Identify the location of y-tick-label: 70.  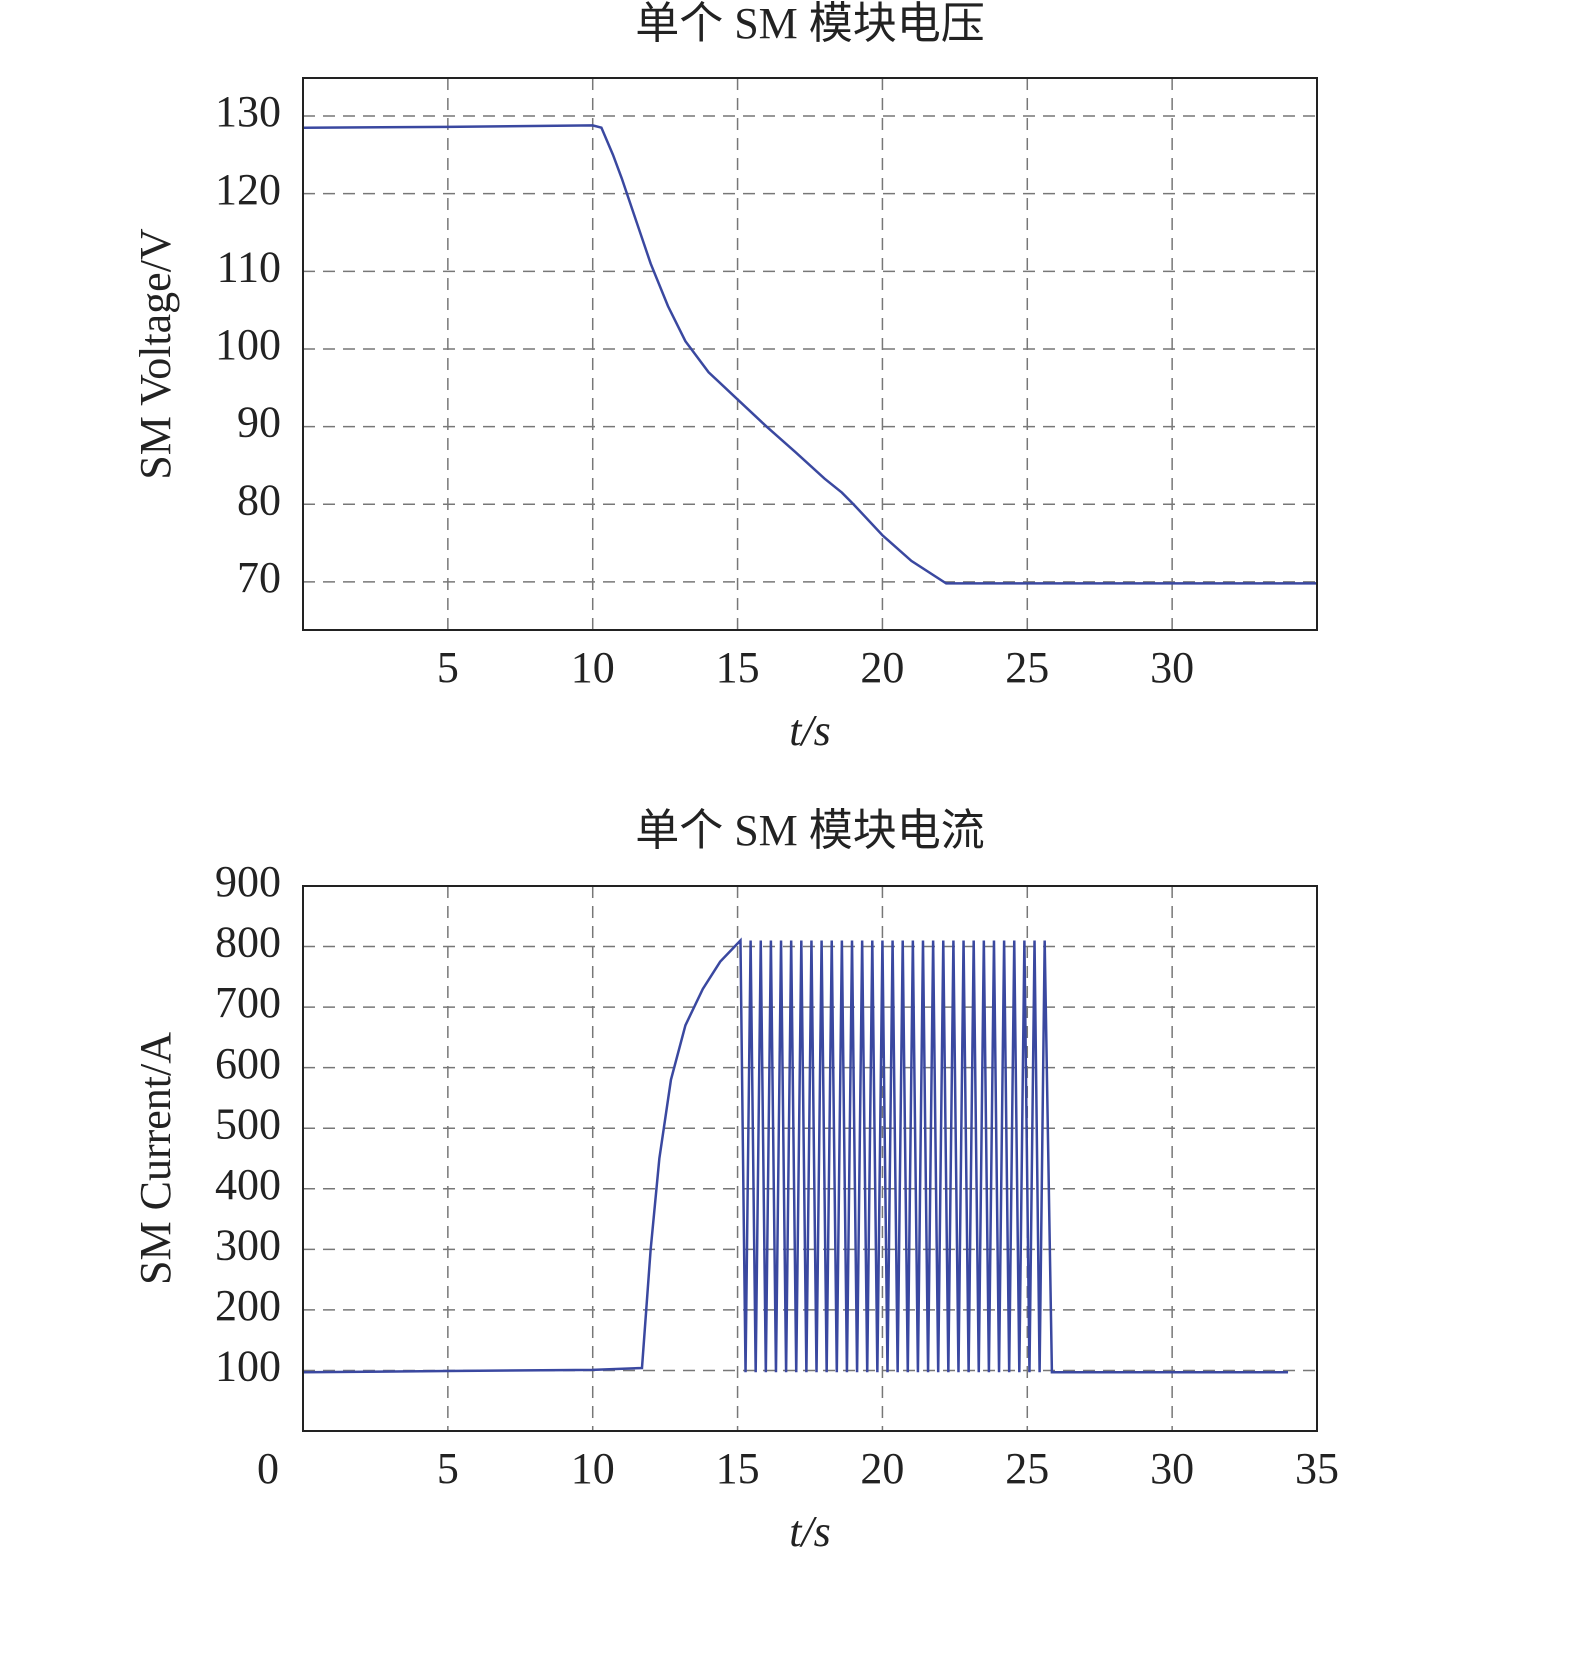
(259, 577).